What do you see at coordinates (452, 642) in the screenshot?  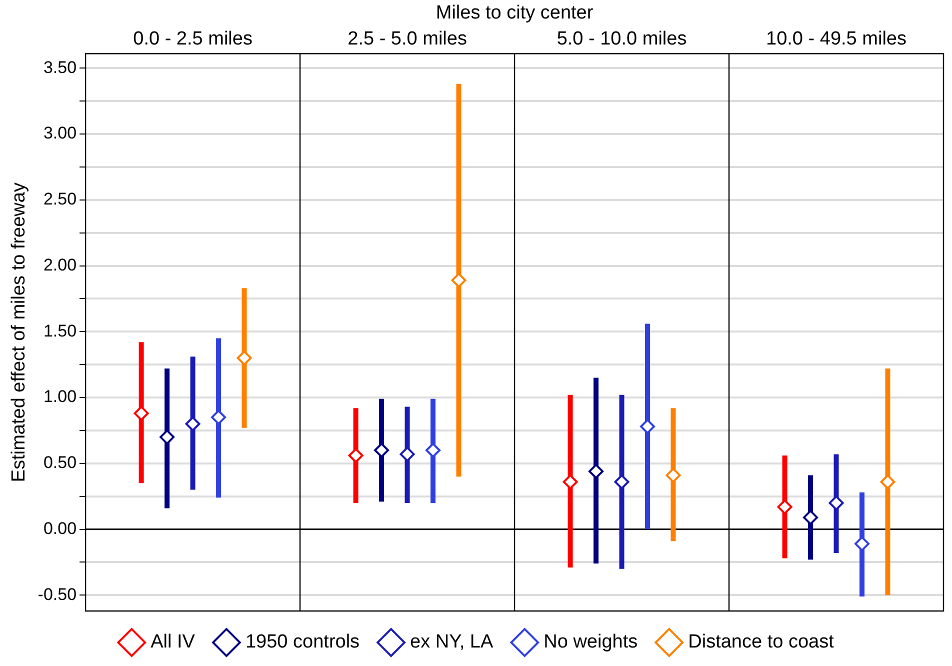 I see `legend-label: ex NY, LA` at bounding box center [452, 642].